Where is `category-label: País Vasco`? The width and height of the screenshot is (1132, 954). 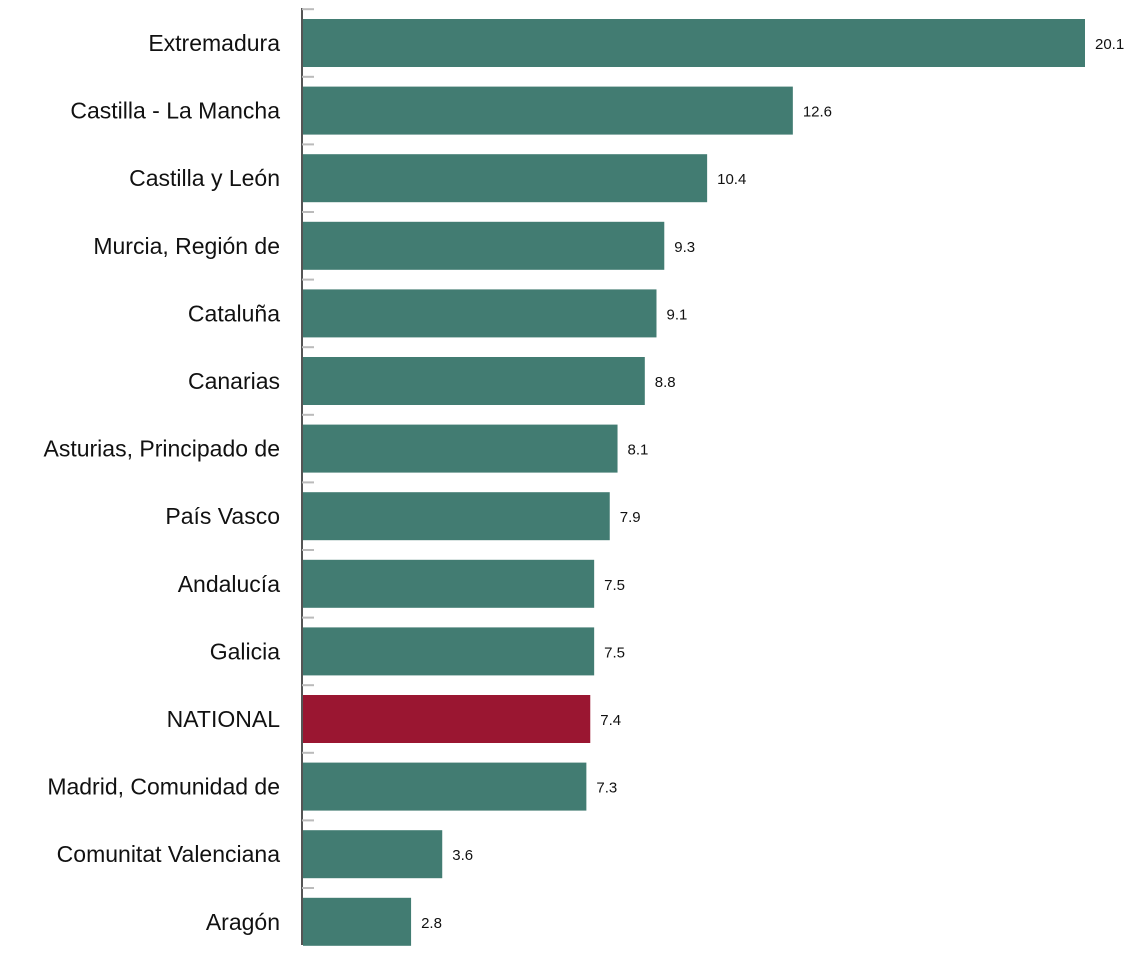 category-label: País Vasco is located at coordinates (222, 516).